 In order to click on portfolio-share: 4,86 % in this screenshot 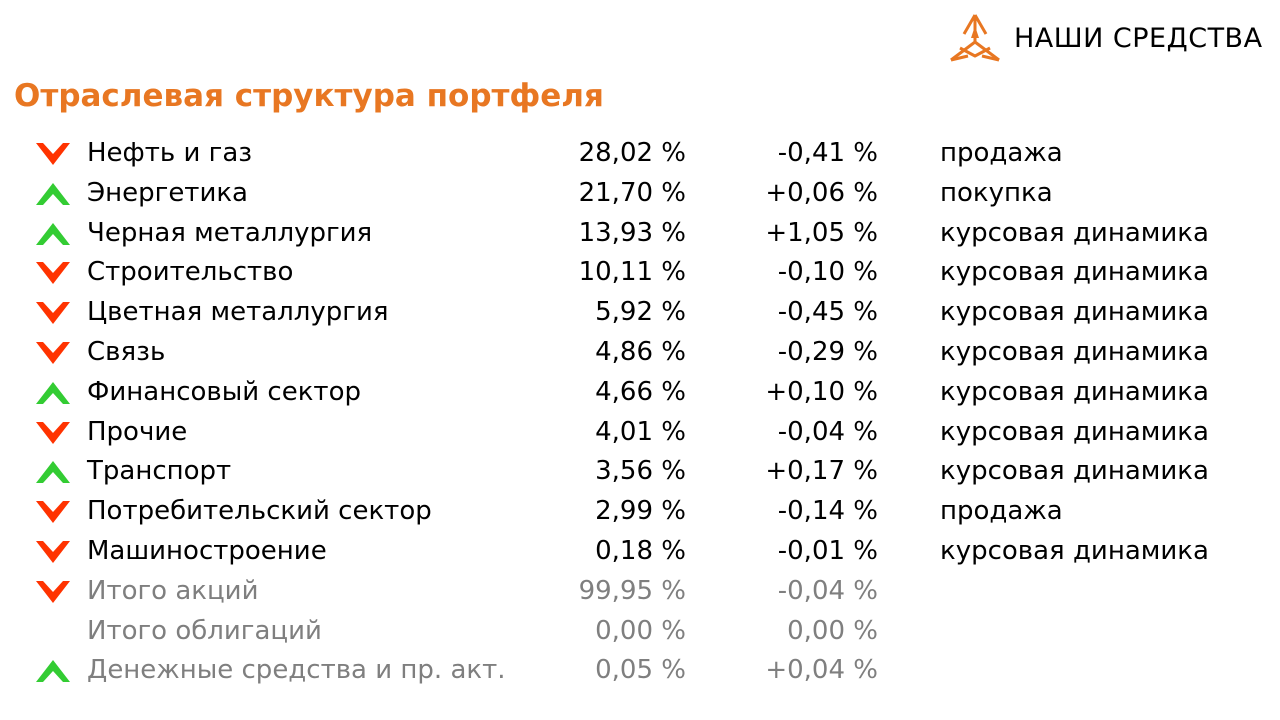, I will do `click(640, 351)`.